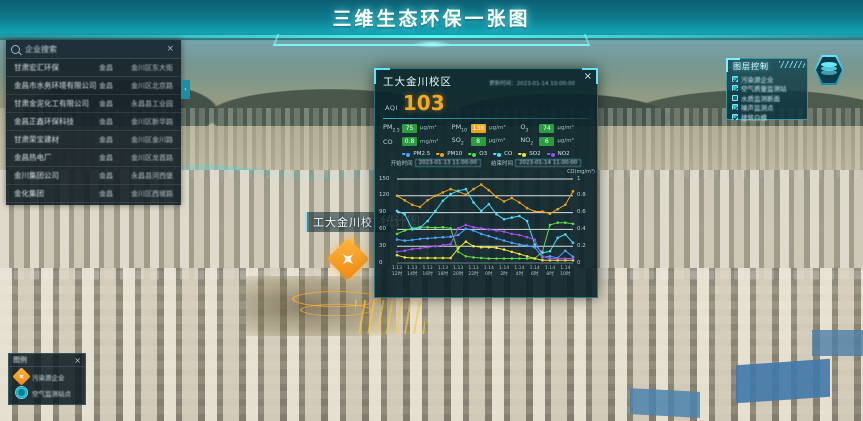 The width and height of the screenshot is (863, 421). I want to click on legend-entry: O3, so click(477, 154).